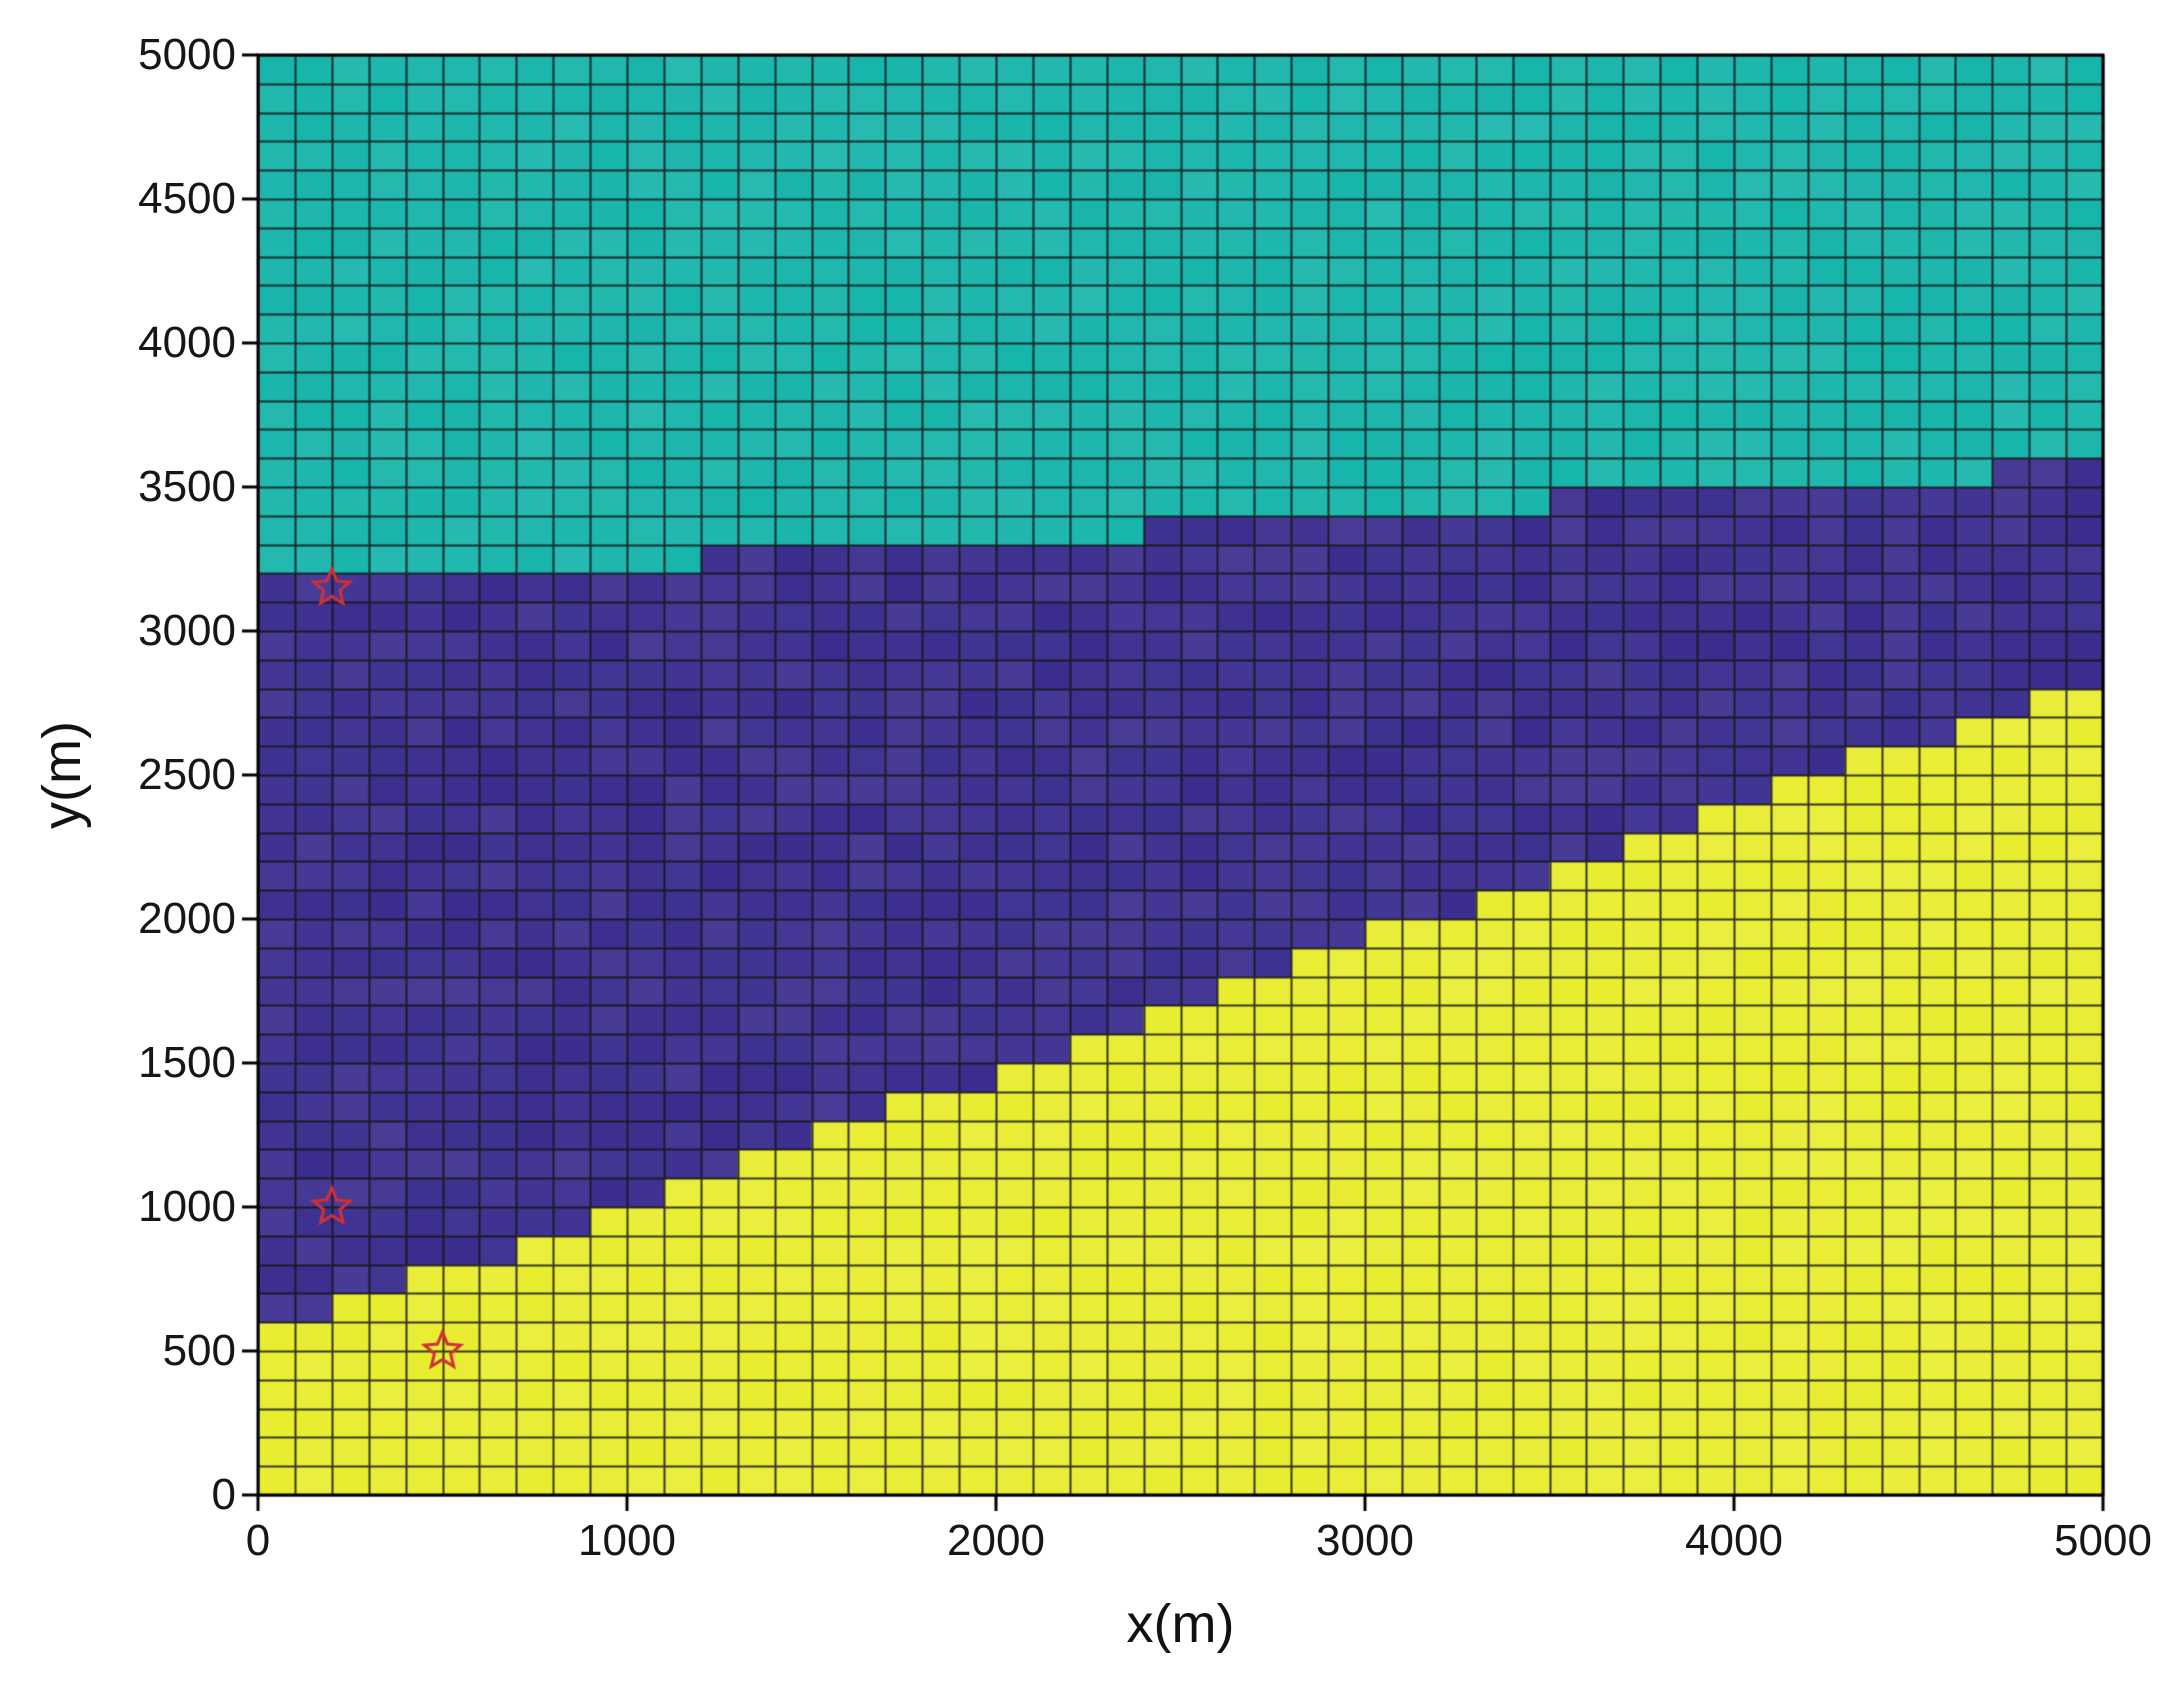 The image size is (2164, 1706). I want to click on y-tick-label: 1000, so click(187, 1206).